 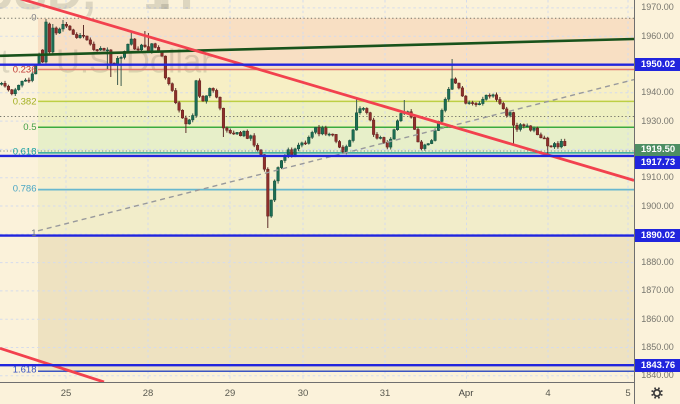 I want to click on svg-text: 0.618, so click(x=25, y=151).